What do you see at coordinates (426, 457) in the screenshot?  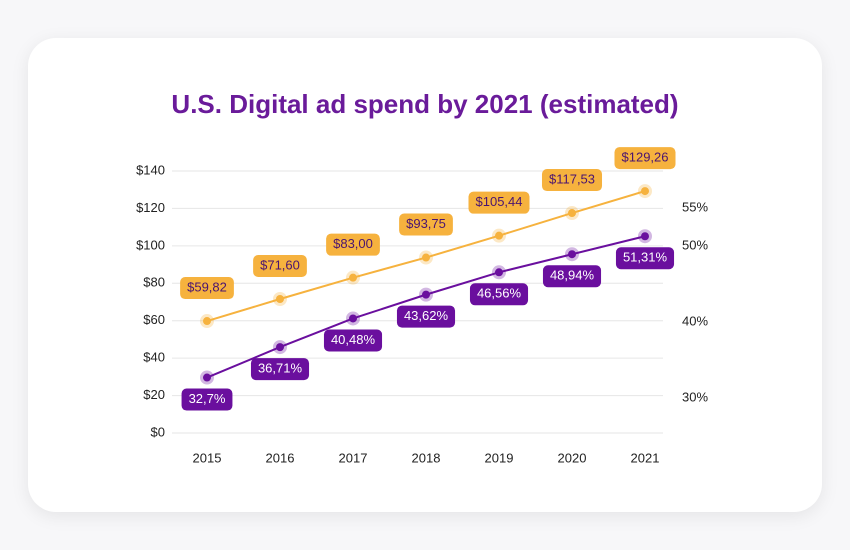 I see `x-tick-label: 2018` at bounding box center [426, 457].